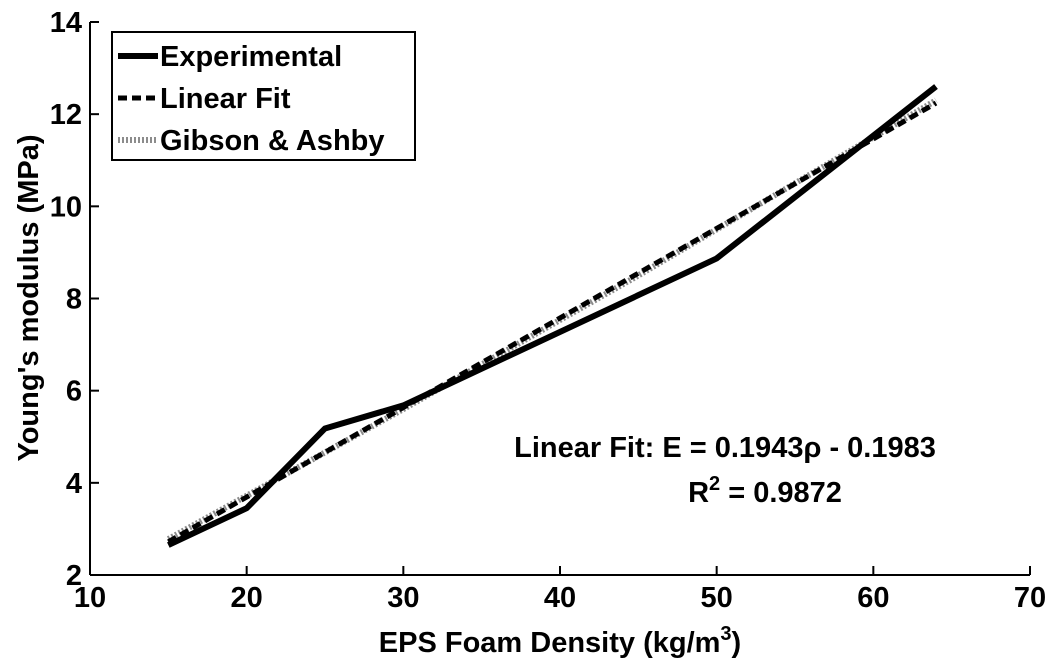  What do you see at coordinates (698, 493) in the screenshot?
I see `annotation-part: R` at bounding box center [698, 493].